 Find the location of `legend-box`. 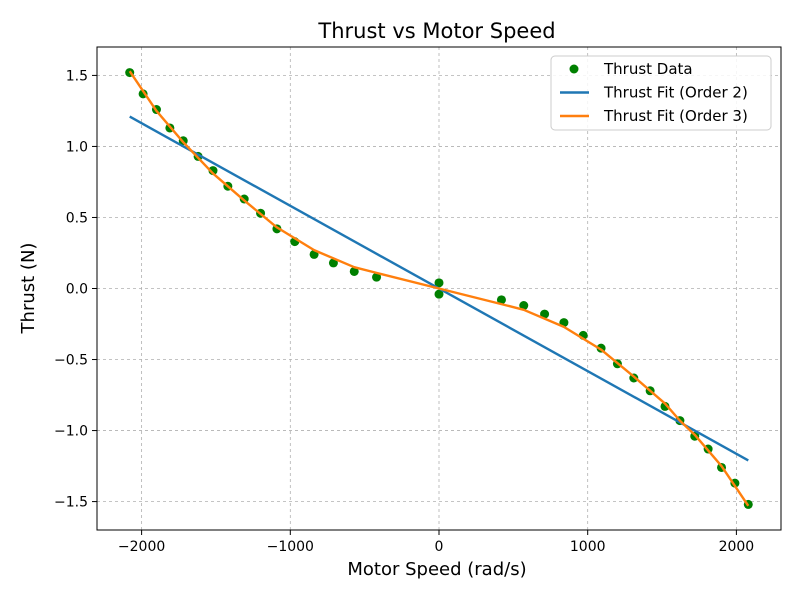

legend-box is located at coordinates (661, 93).